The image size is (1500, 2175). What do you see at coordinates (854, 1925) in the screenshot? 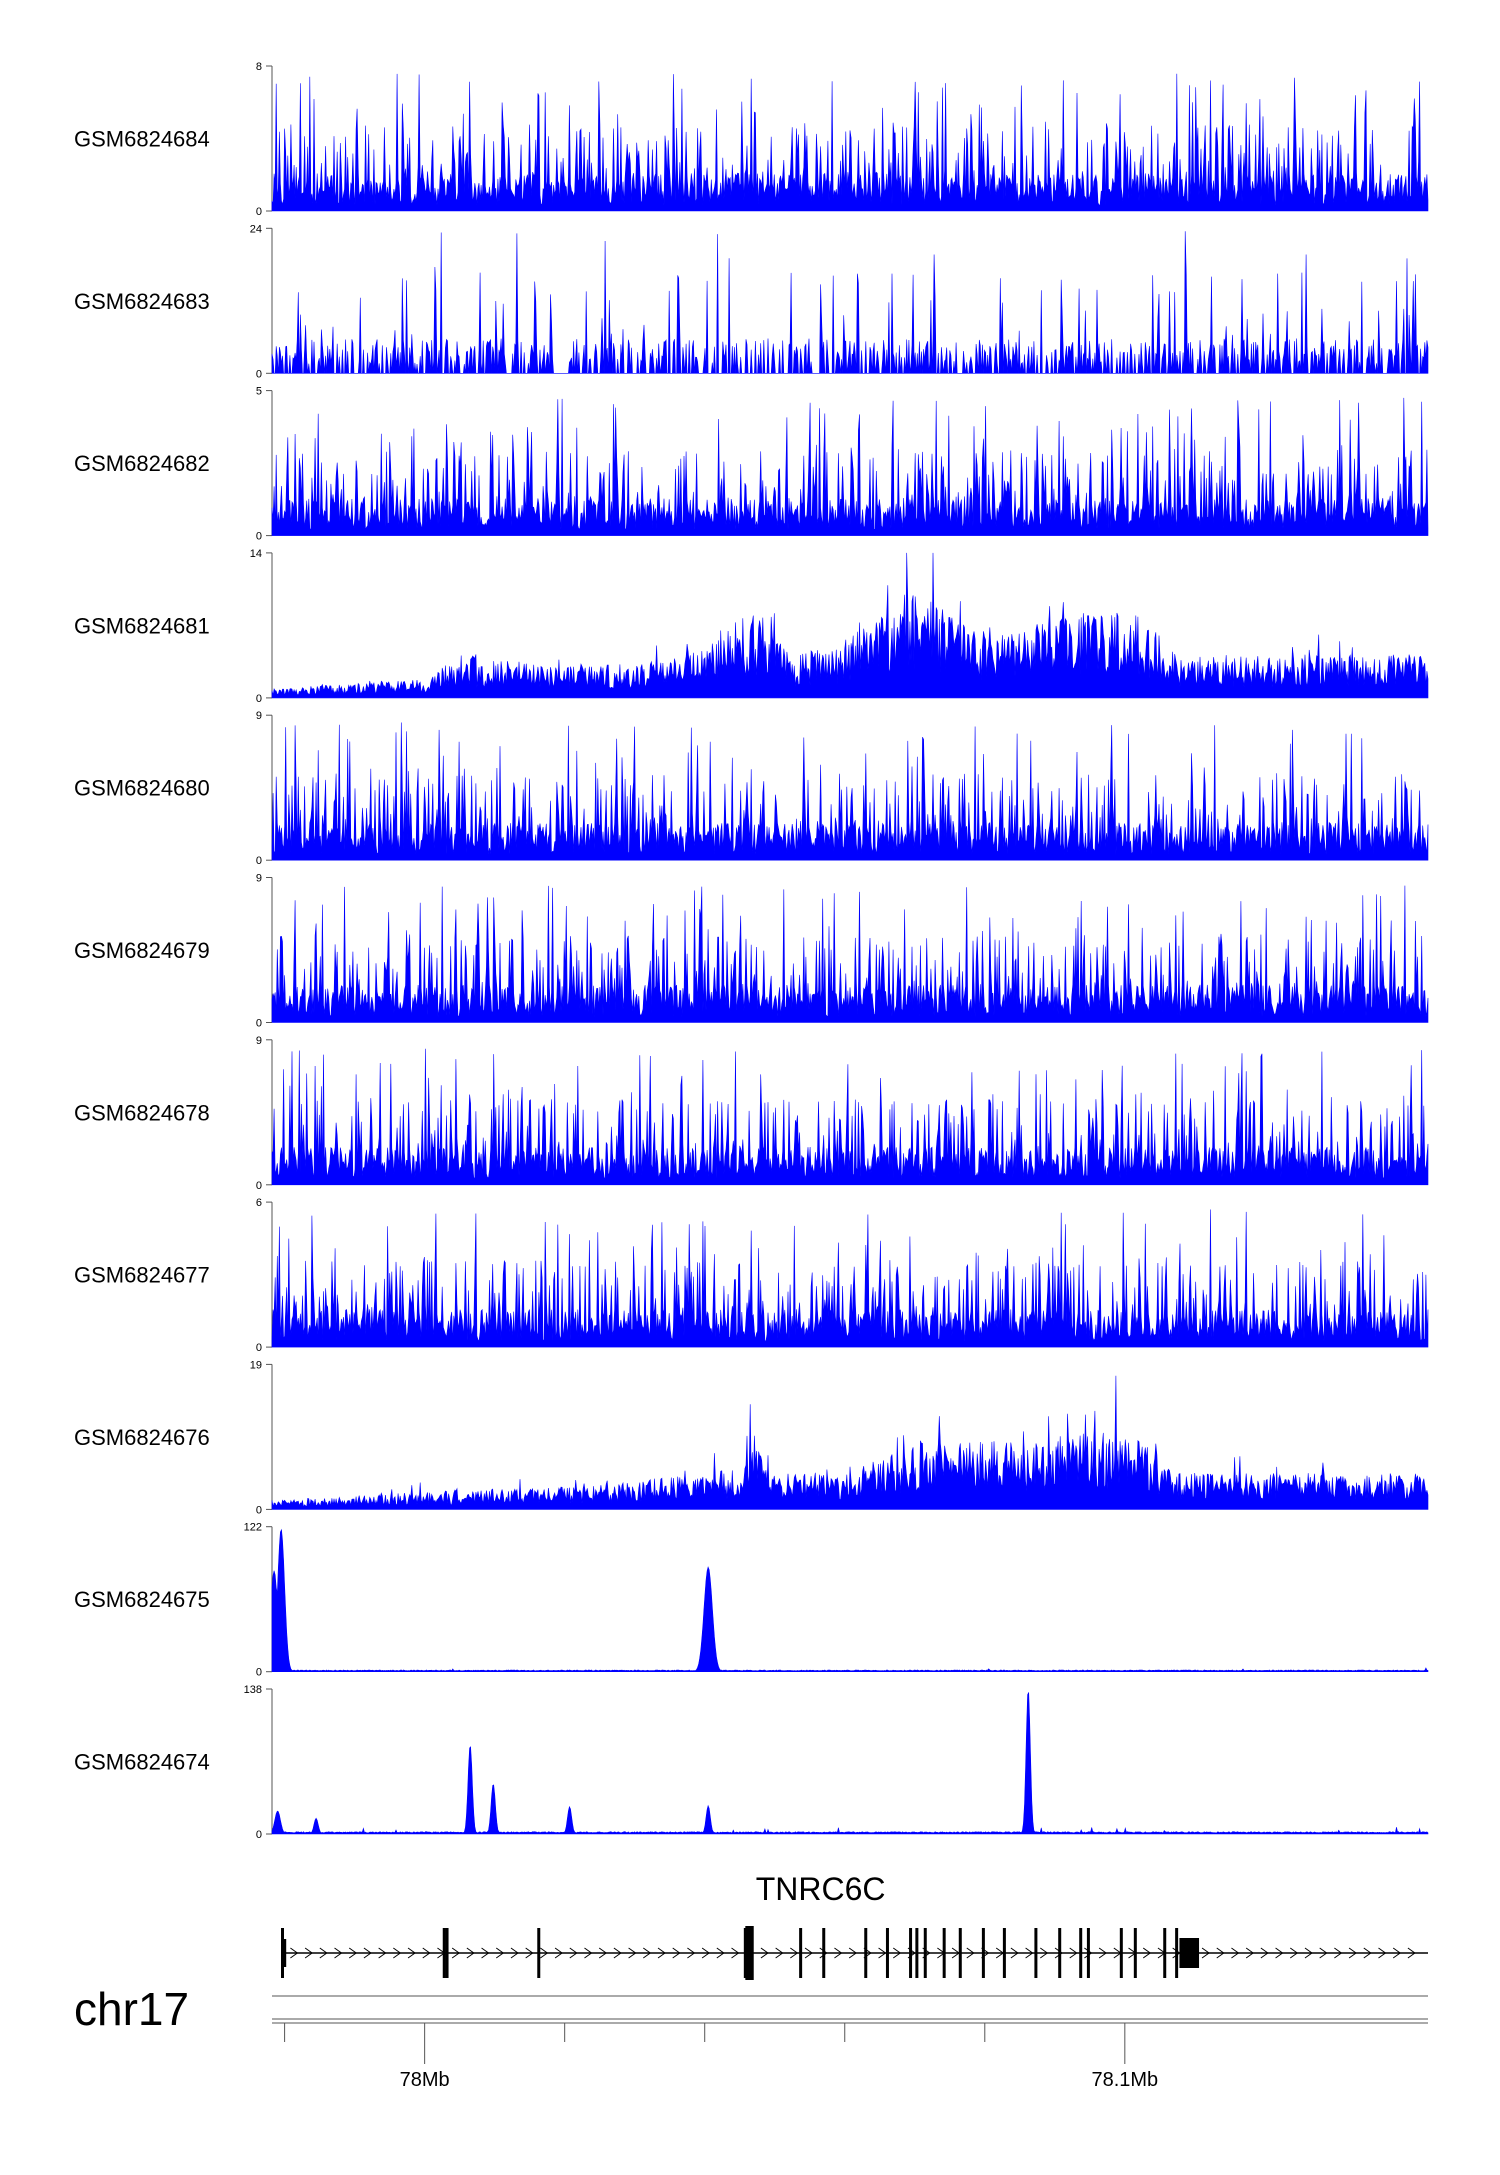
I see `gene-model: TNRC6C` at bounding box center [854, 1925].